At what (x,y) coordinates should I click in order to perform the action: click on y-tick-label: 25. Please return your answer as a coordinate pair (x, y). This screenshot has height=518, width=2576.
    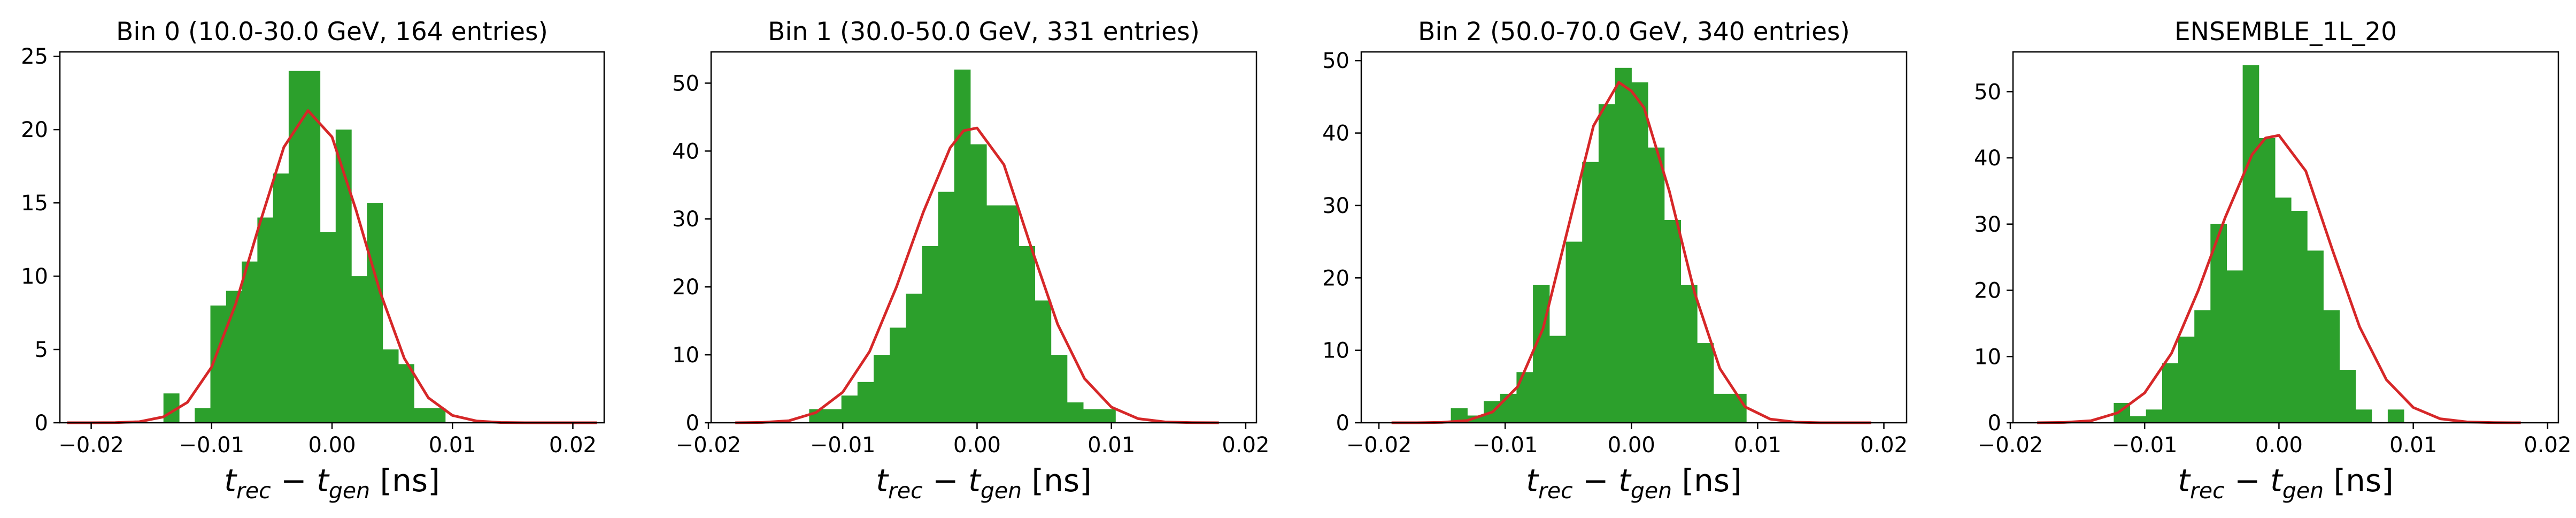
    Looking at the image, I should click on (35, 57).